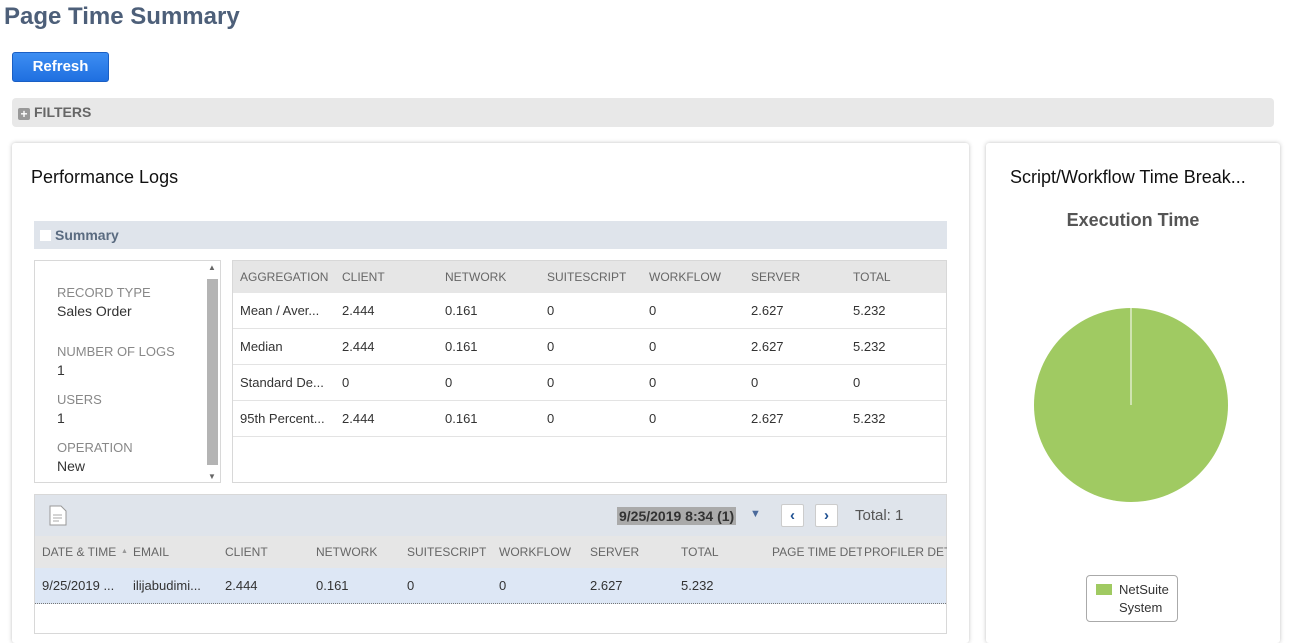 This screenshot has width=1291, height=643. I want to click on scrollbar-thumb, so click(212, 372).